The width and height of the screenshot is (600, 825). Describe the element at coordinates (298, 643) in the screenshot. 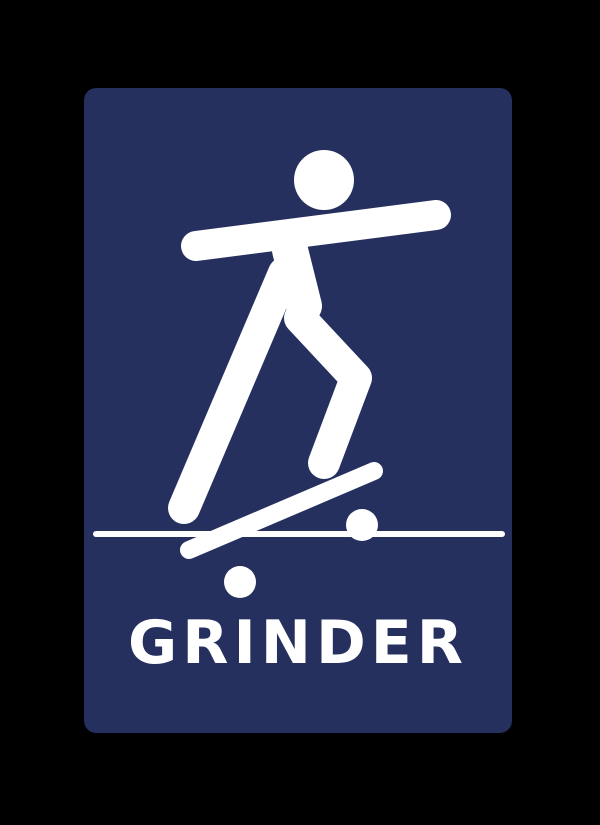

I see `sign-label: GRINDER` at that location.